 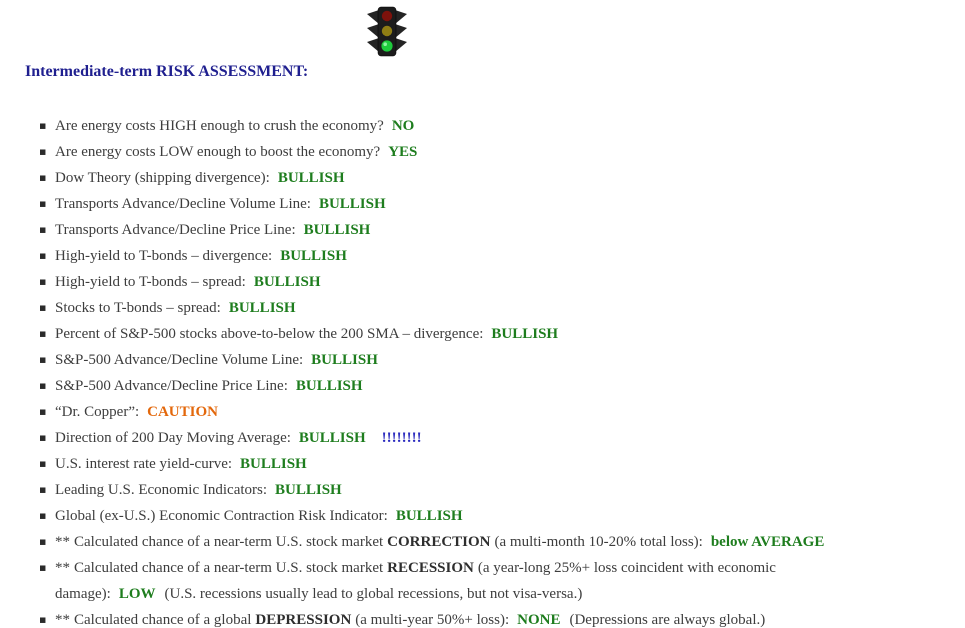 What do you see at coordinates (150, 282) in the screenshot?
I see `item-text: High-yield to T-bonds – spread:` at bounding box center [150, 282].